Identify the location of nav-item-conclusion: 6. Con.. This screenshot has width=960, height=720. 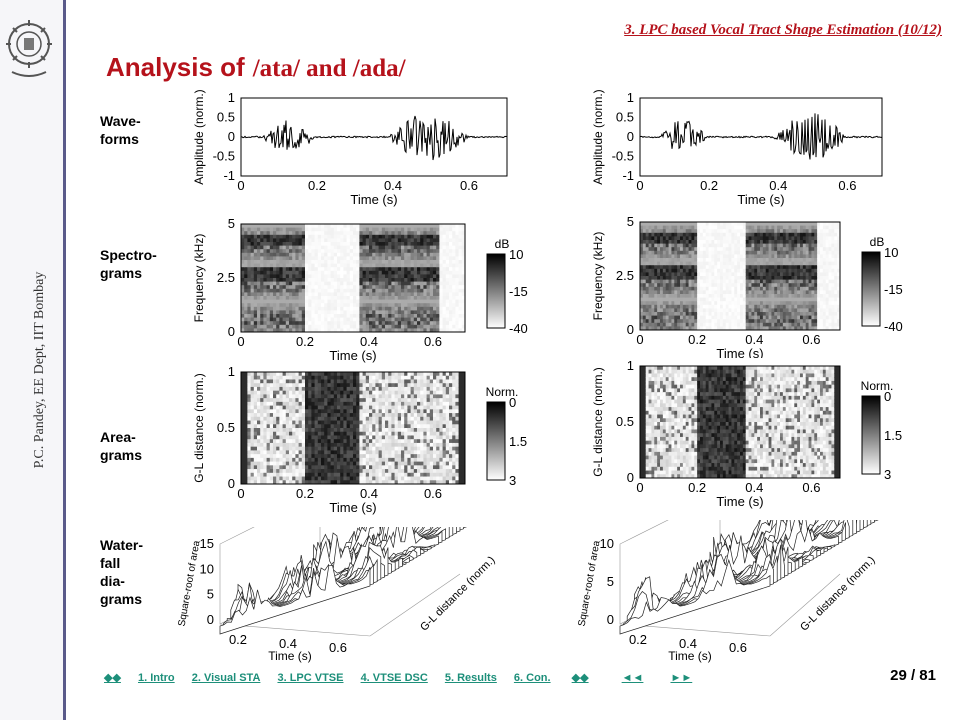
(532, 678).